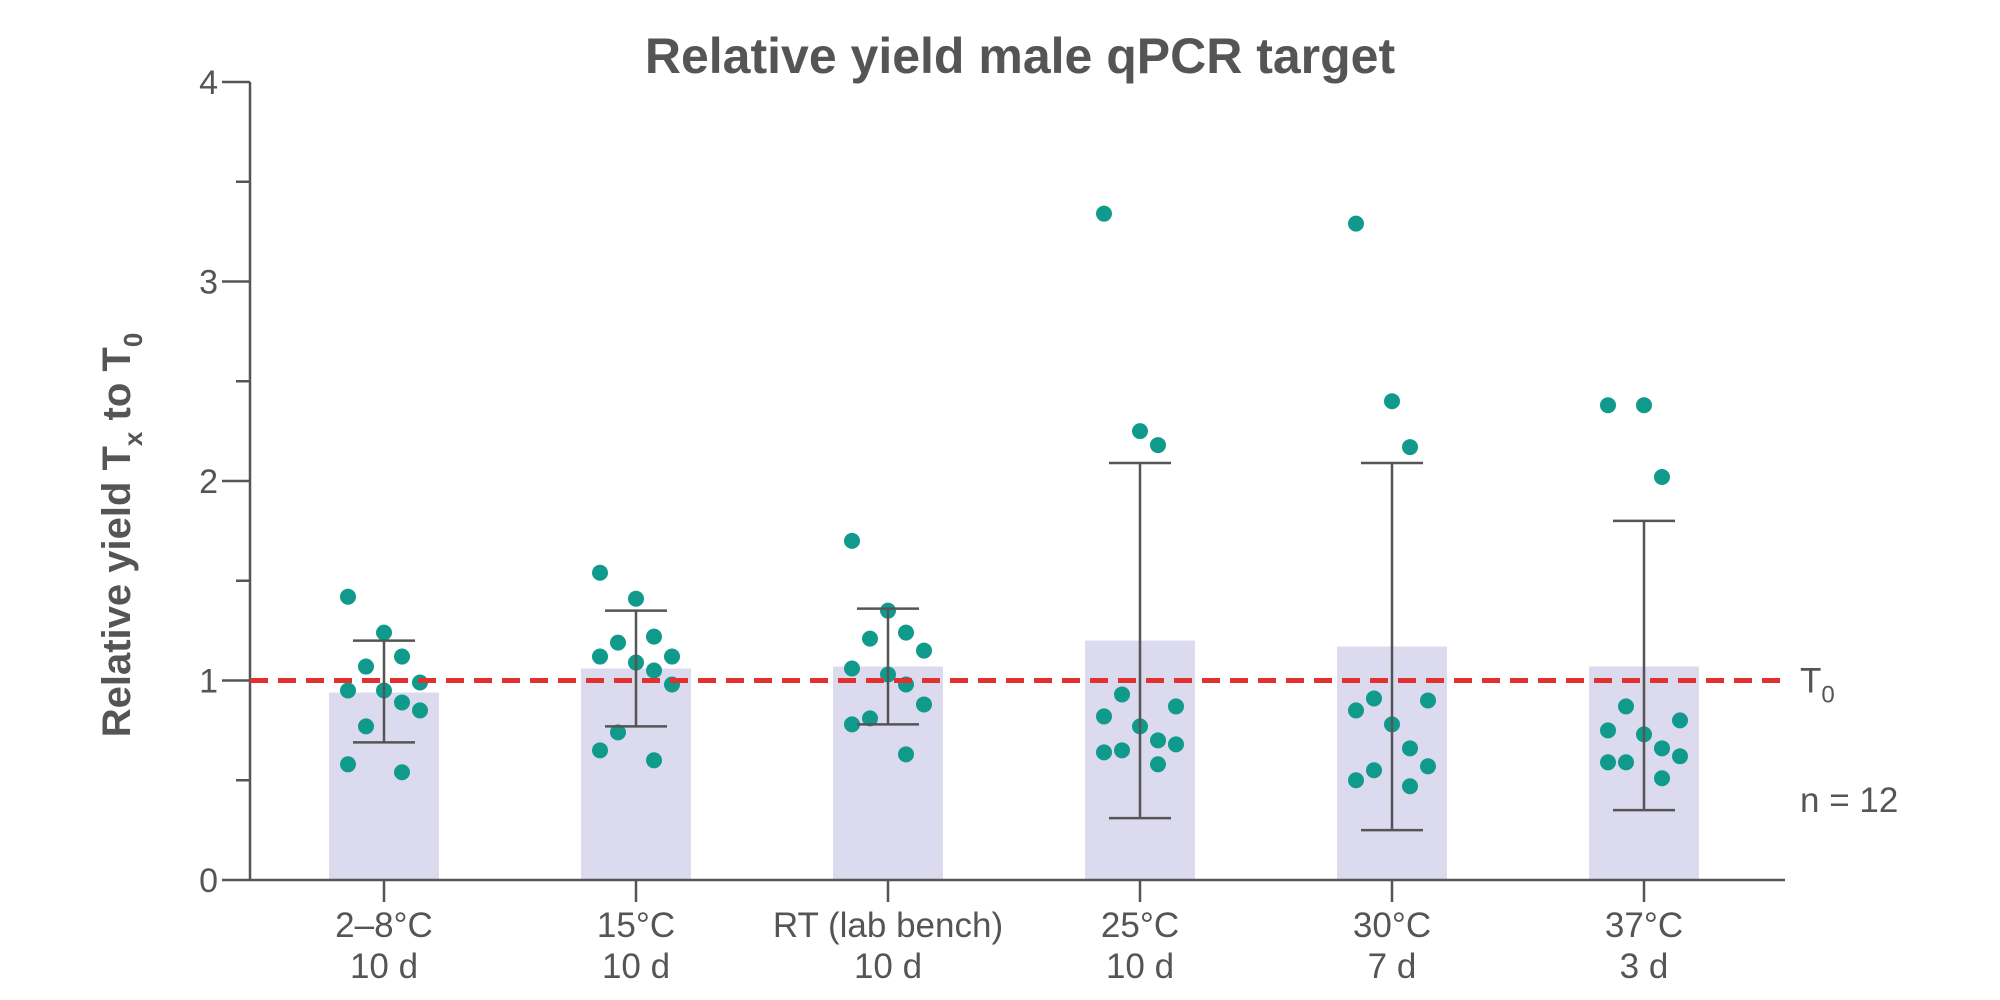 The width and height of the screenshot is (2000, 1000). I want to click on y-axis-label: Relative yield Tx to T0, so click(121, 535).